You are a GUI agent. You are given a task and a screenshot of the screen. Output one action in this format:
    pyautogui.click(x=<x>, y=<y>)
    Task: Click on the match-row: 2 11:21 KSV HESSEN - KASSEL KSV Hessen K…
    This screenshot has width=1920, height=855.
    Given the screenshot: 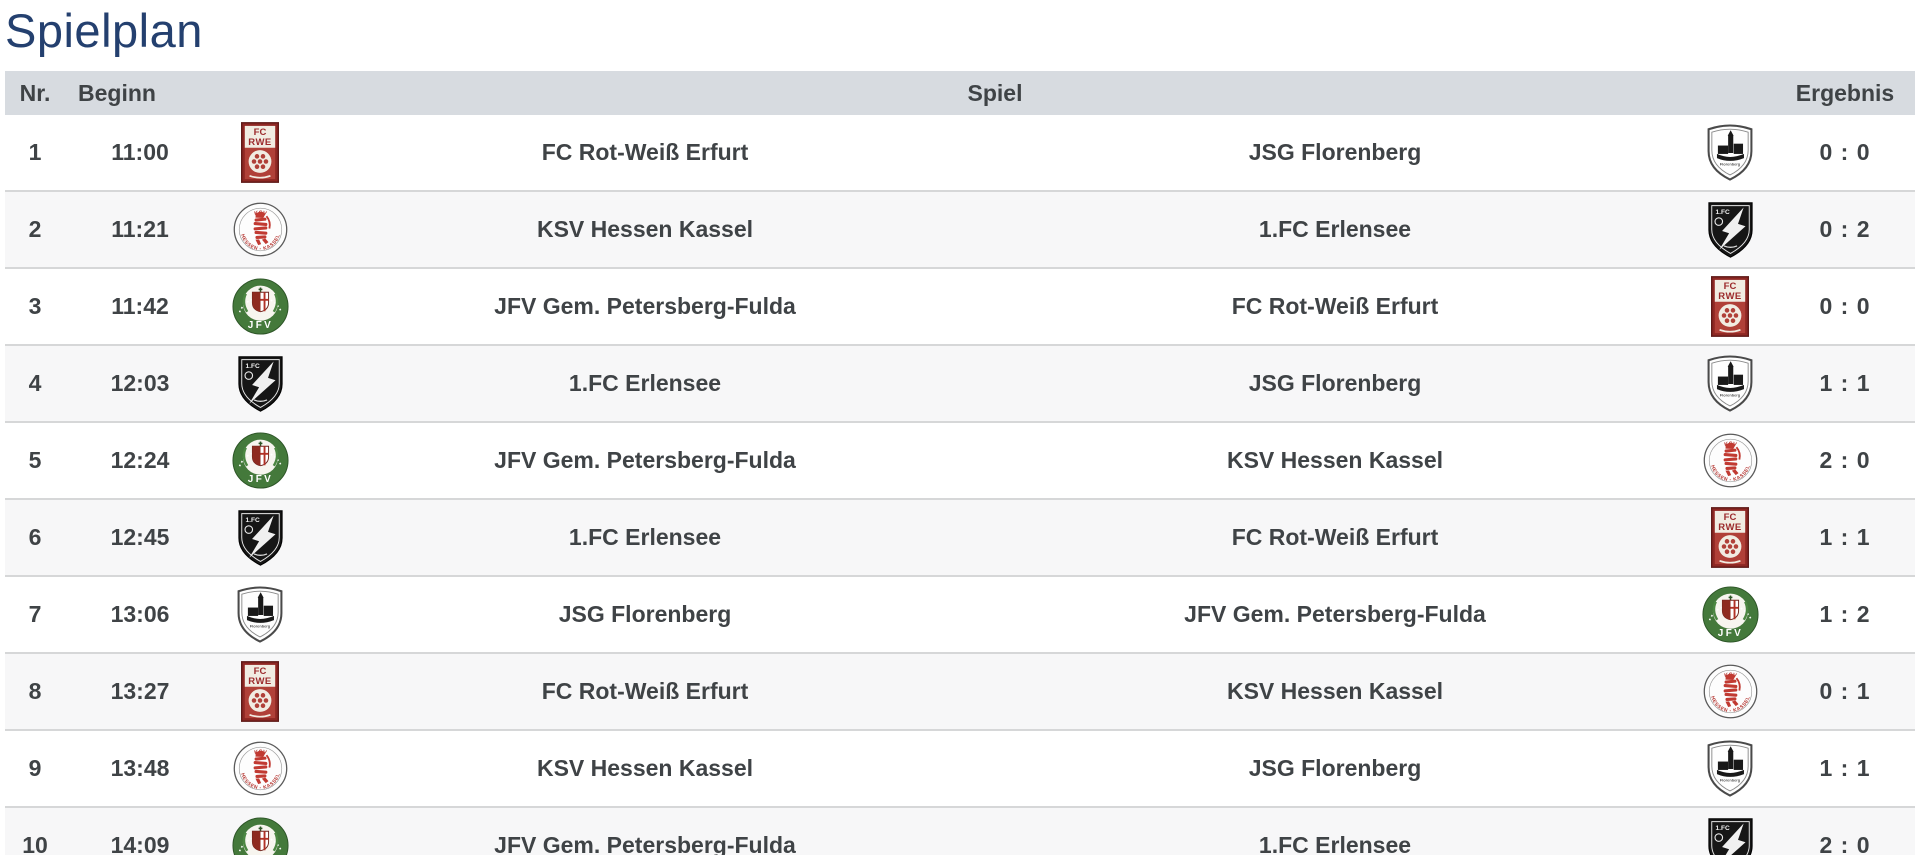 What is the action you would take?
    pyautogui.click(x=960, y=230)
    